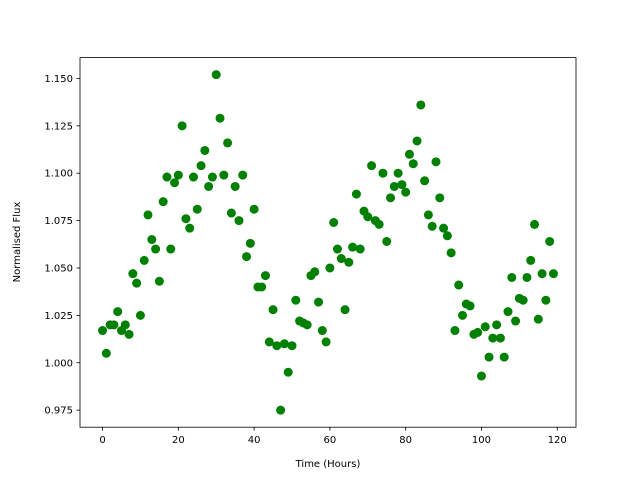 This screenshot has height=484, width=640. I want to click on y-tick-label: 1.000, so click(58, 363).